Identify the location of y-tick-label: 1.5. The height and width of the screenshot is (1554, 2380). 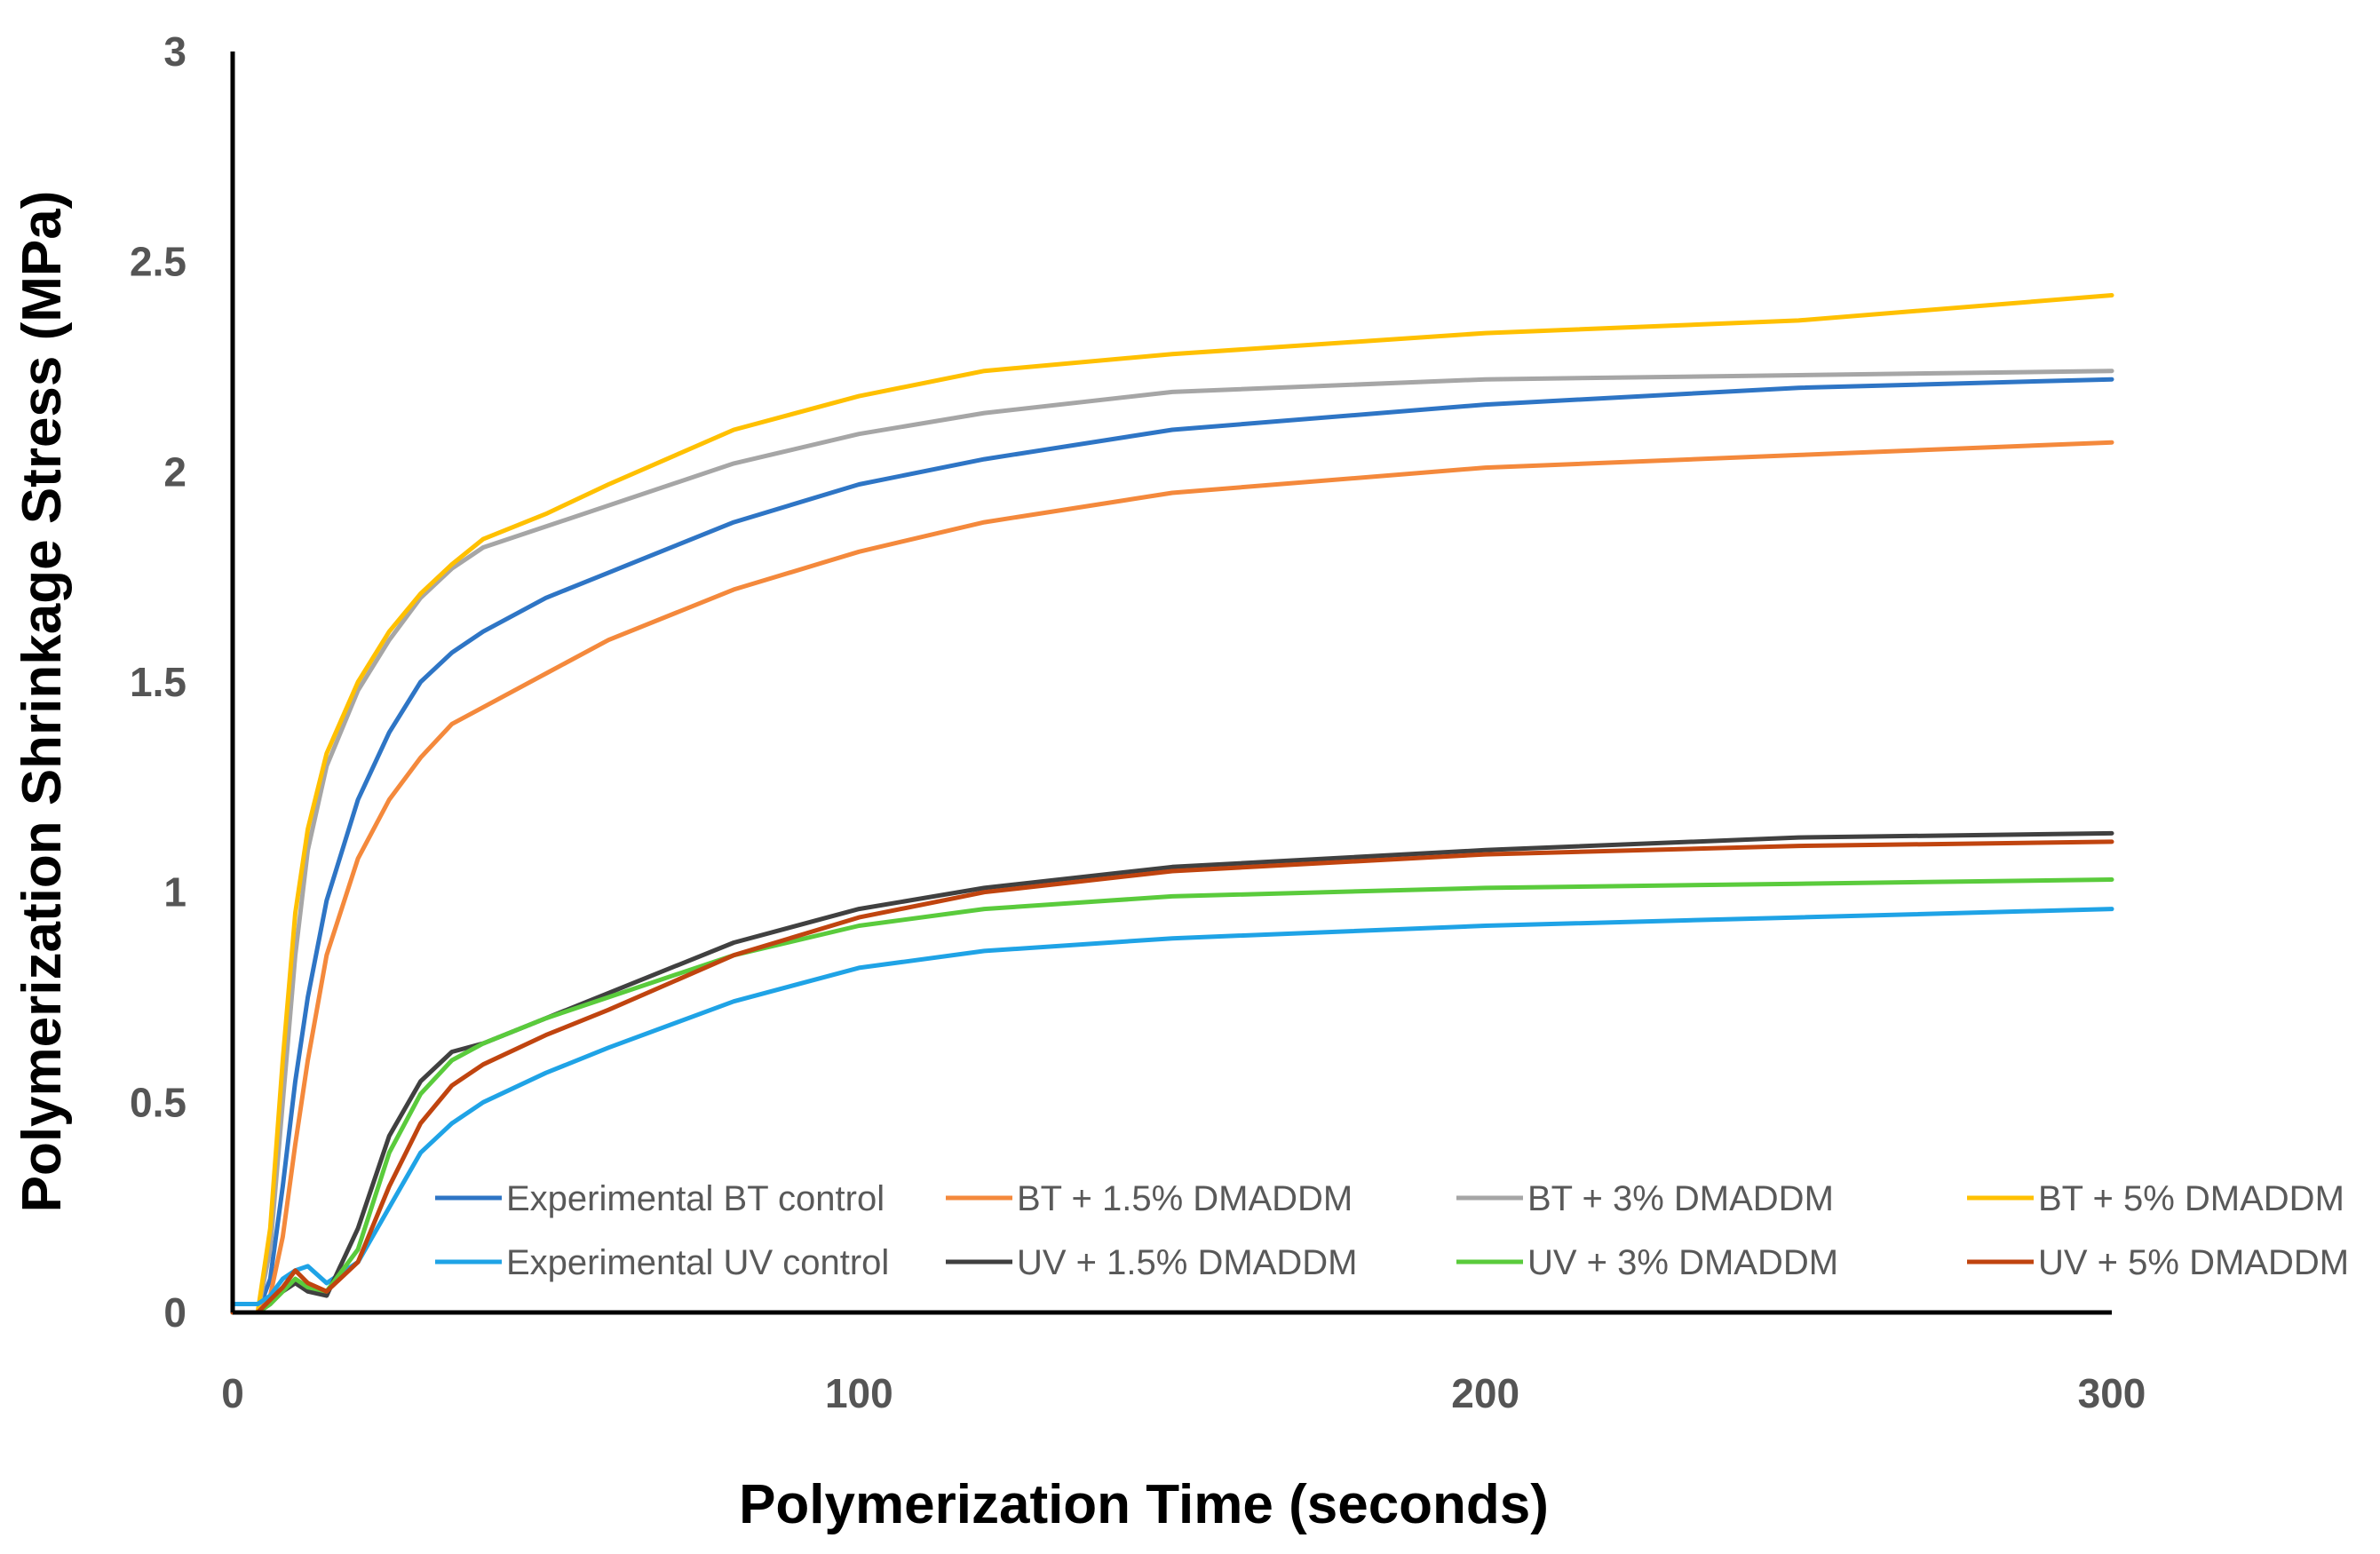
(158, 682).